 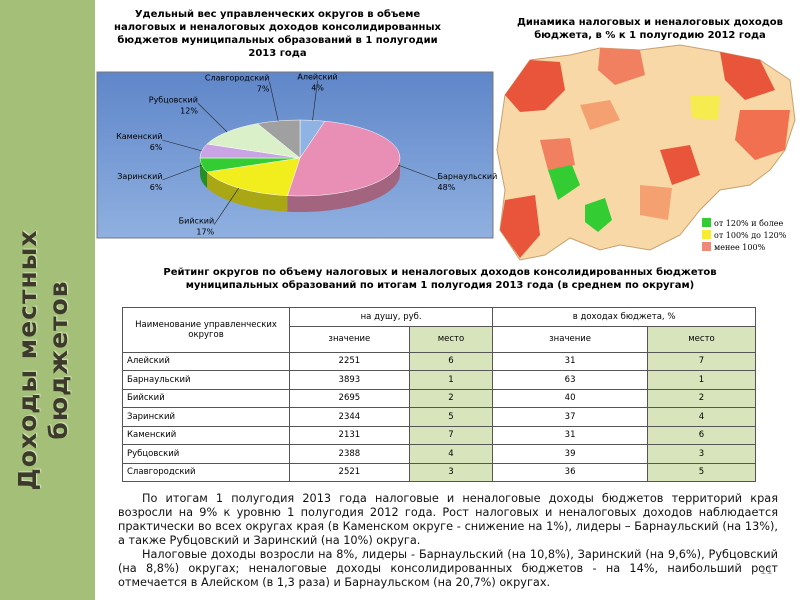 What do you see at coordinates (349, 398) in the screenshot?
I see `table-cell: 2695` at bounding box center [349, 398].